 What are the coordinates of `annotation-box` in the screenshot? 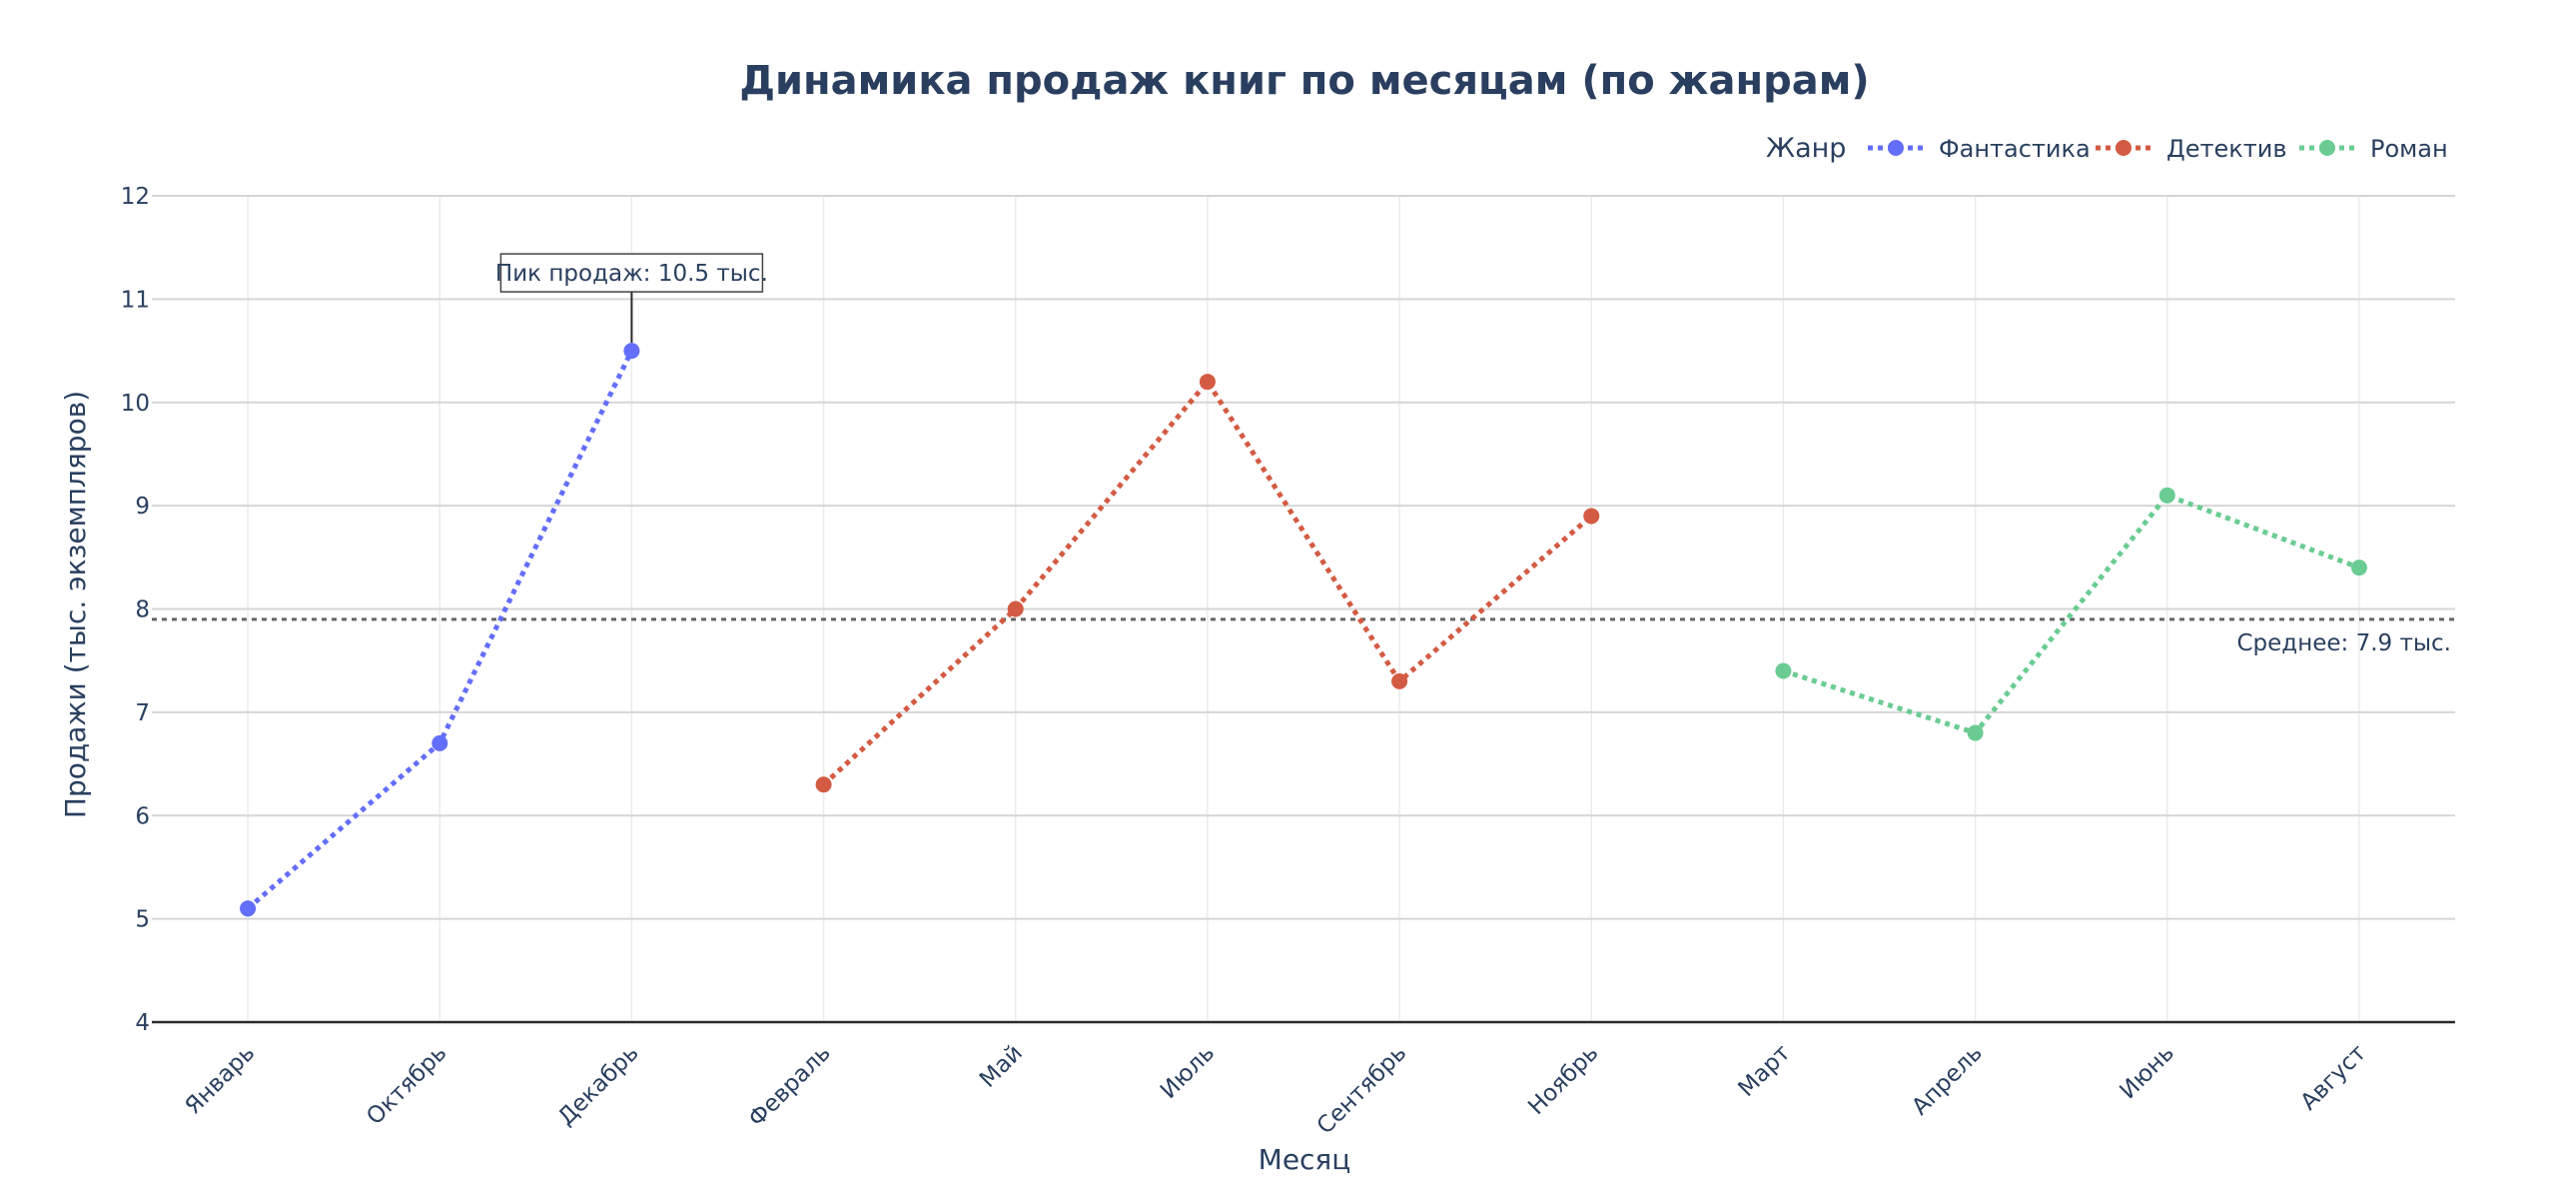 It's located at (632, 273).